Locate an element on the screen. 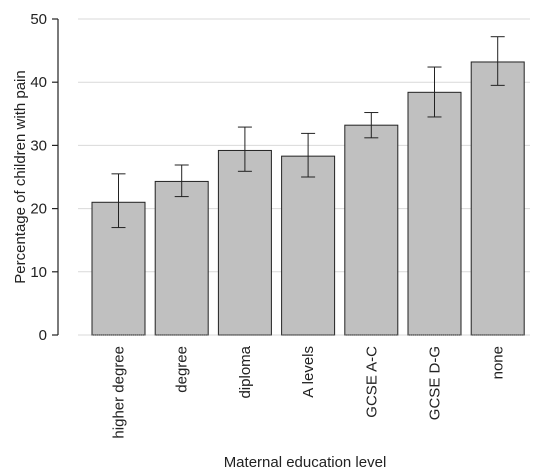 The image size is (541, 472). y-tick-label-3: 30 is located at coordinates (38, 145).